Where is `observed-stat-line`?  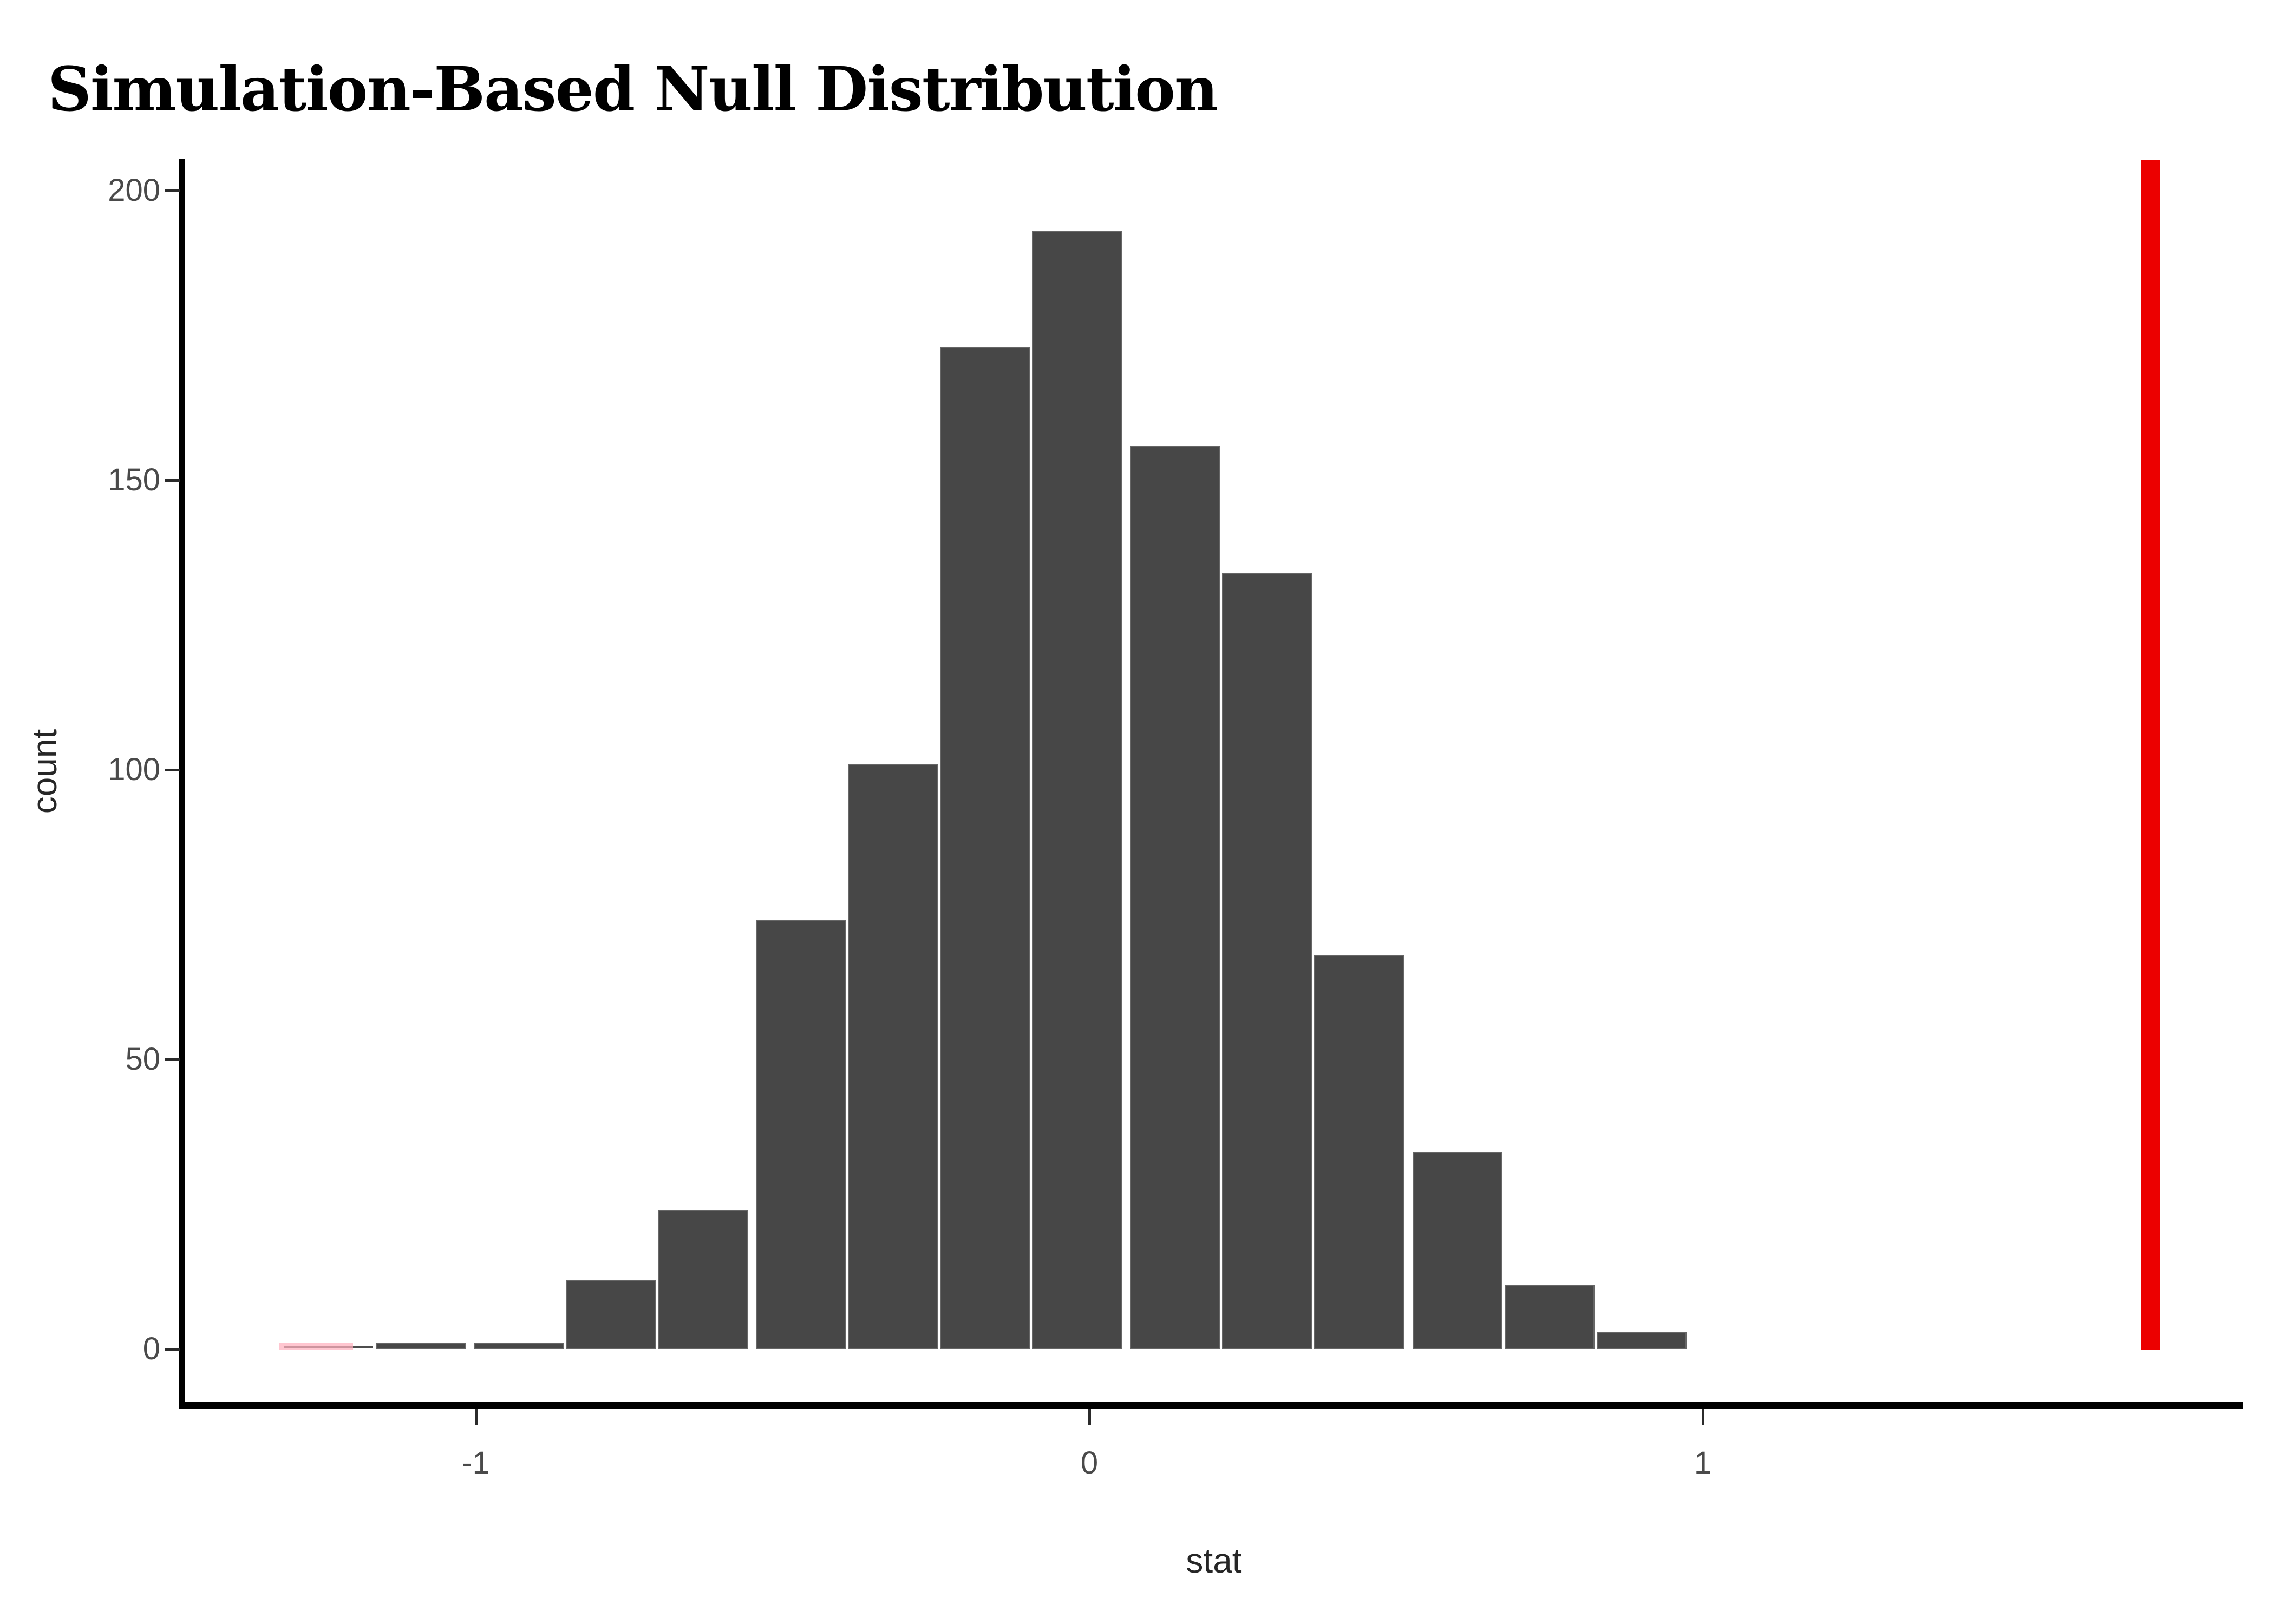
observed-stat-line is located at coordinates (2151, 755).